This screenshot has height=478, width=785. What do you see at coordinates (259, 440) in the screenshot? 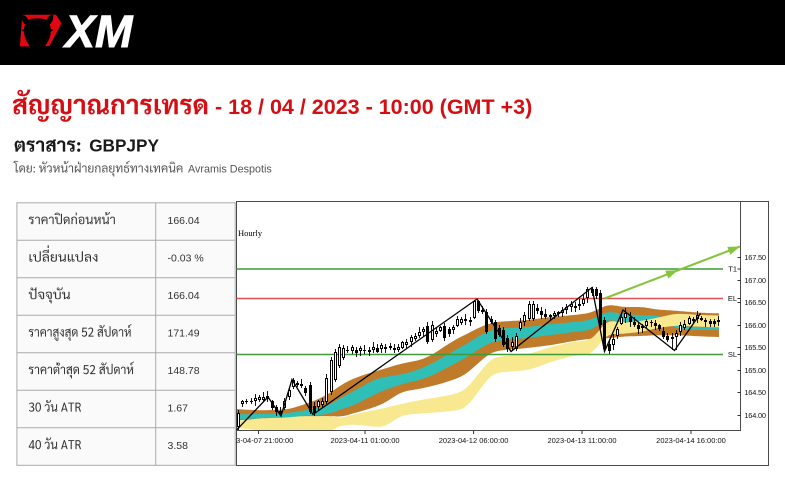
I see `svg-text: 2023-04-07 21:00:00` at bounding box center [259, 440].